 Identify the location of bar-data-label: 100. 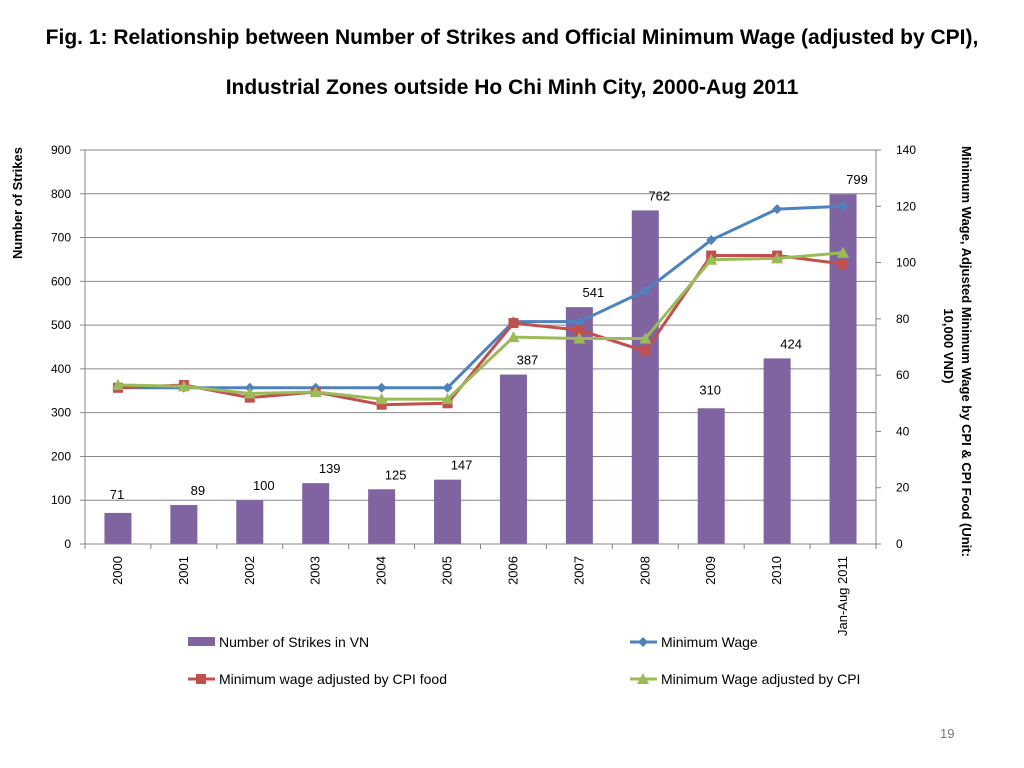
(264, 485).